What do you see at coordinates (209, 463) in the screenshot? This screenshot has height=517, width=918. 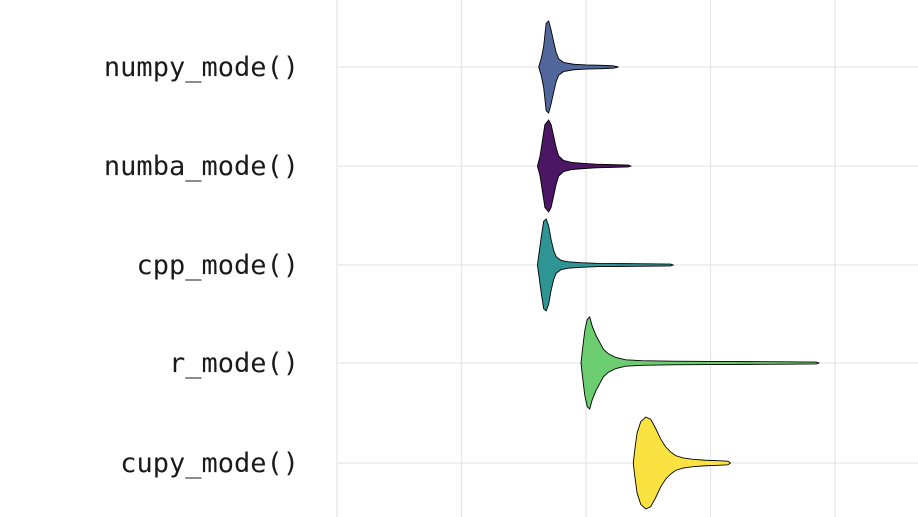 I see `y-tick-label: cupy_mode()` at bounding box center [209, 463].